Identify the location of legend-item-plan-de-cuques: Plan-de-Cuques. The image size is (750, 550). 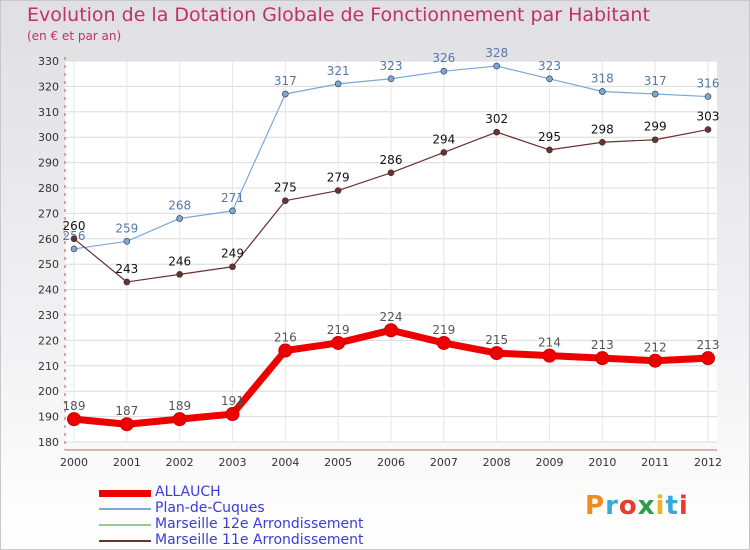
(259, 508).